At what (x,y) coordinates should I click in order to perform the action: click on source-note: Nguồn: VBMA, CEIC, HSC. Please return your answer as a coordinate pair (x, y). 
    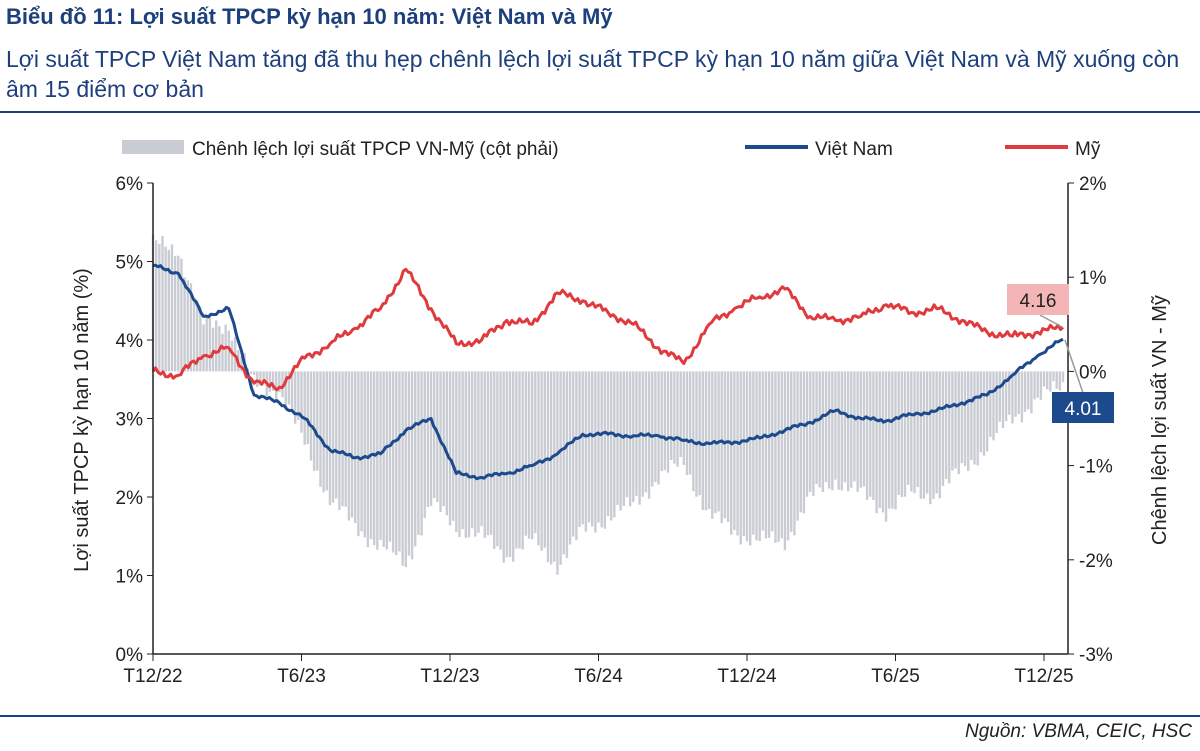
    Looking at the image, I should click on (1078, 731).